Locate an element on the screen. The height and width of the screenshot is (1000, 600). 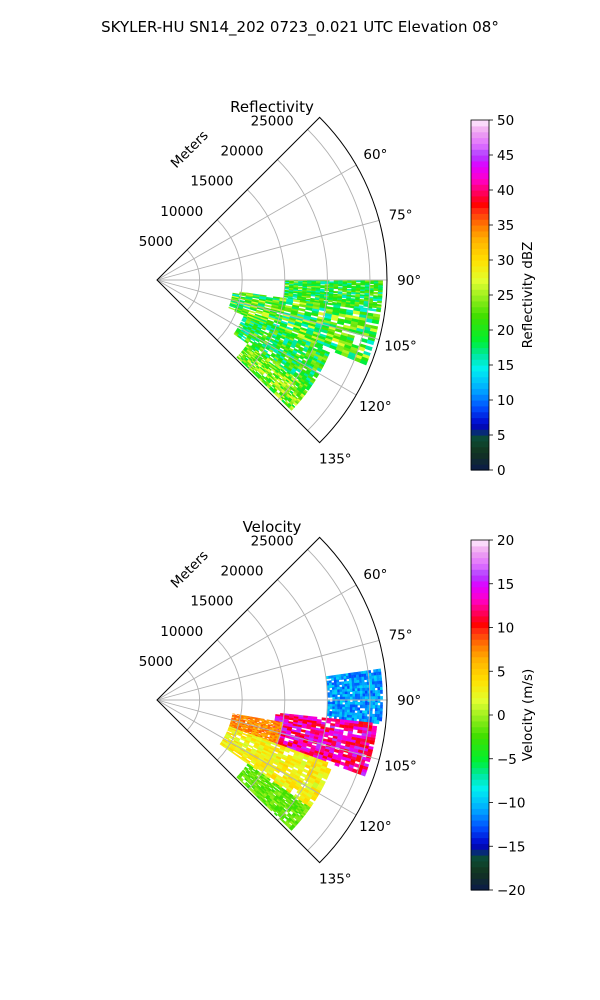
colorbar-tick-label: 10 is located at coordinates (505, 401).